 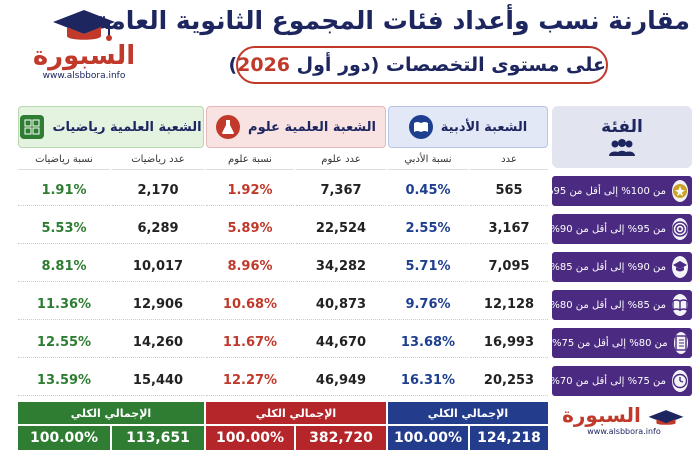 What do you see at coordinates (509, 229) in the screenshot?
I see `literary-count: 3,167` at bounding box center [509, 229].